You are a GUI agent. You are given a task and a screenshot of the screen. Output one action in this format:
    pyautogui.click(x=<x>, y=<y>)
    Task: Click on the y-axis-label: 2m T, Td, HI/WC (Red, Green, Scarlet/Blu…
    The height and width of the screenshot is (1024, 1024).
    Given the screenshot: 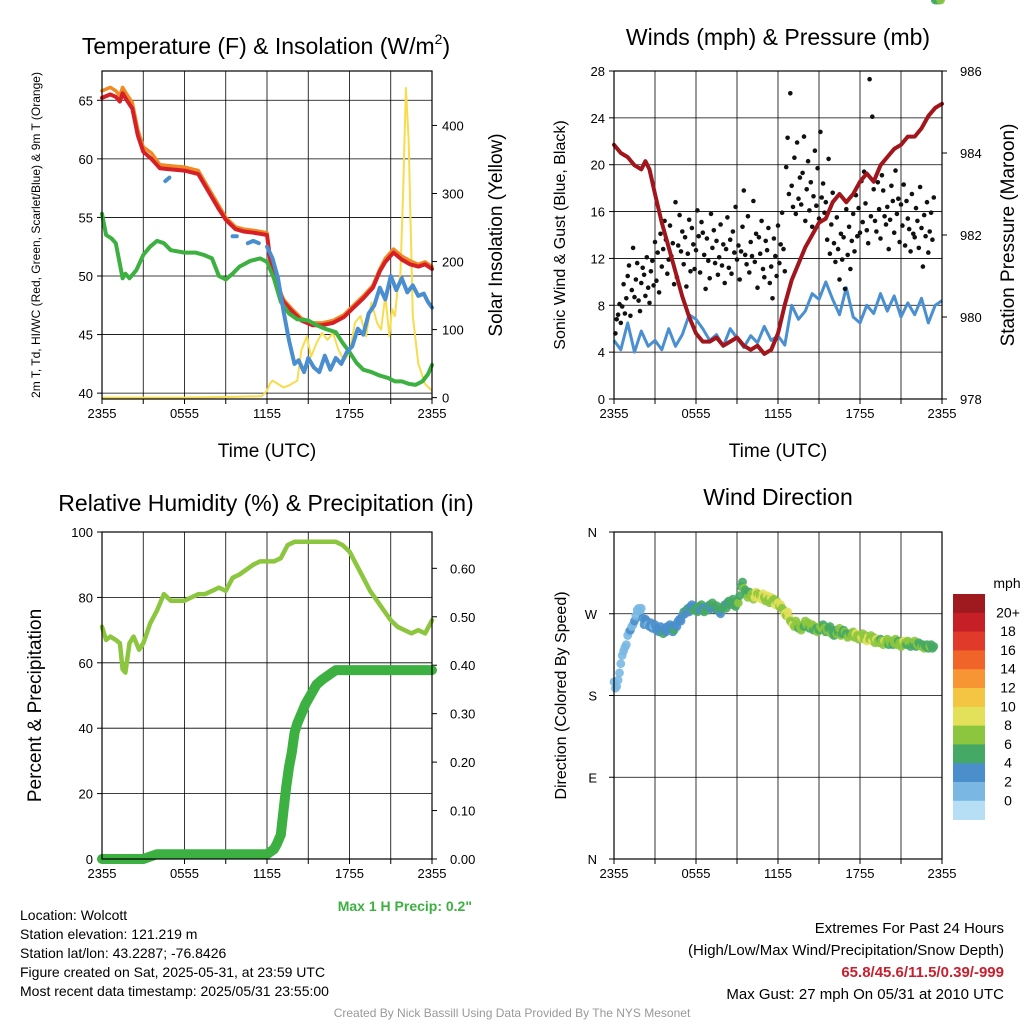 What is the action you would take?
    pyautogui.click(x=36, y=235)
    